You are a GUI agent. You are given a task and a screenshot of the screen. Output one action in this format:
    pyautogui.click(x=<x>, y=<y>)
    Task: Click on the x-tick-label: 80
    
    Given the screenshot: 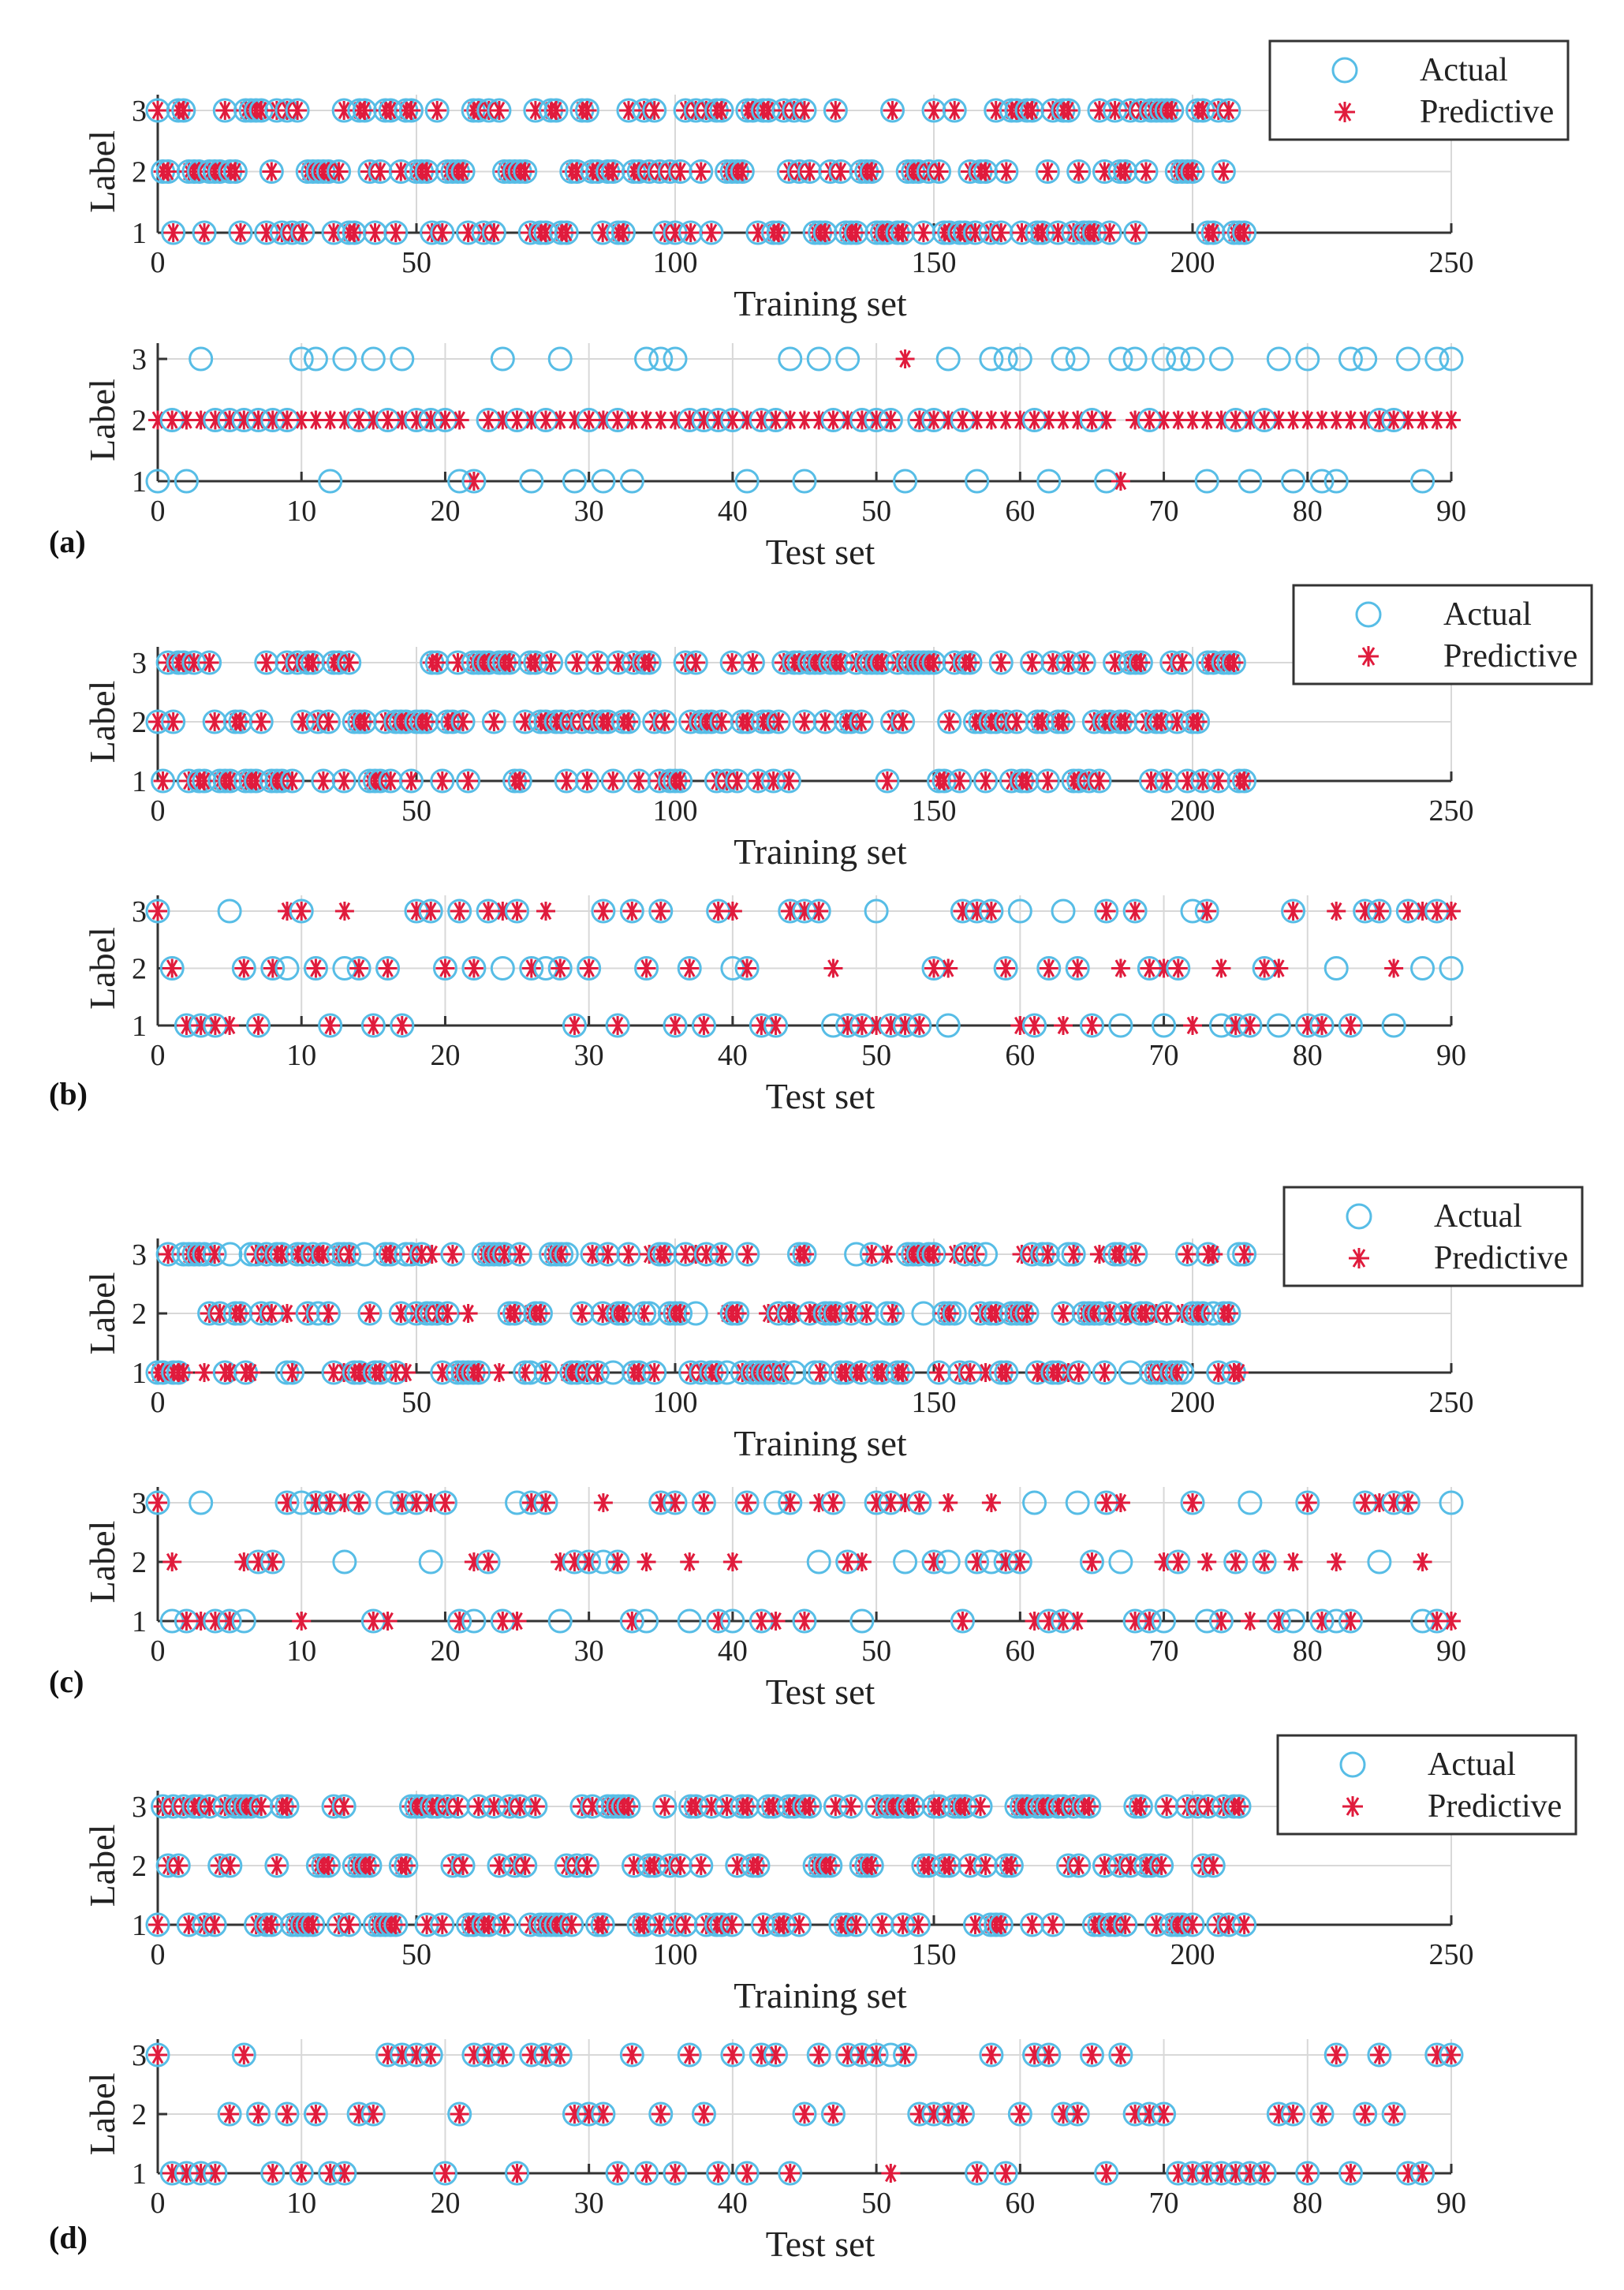 What is the action you would take?
    pyautogui.click(x=1308, y=1651)
    